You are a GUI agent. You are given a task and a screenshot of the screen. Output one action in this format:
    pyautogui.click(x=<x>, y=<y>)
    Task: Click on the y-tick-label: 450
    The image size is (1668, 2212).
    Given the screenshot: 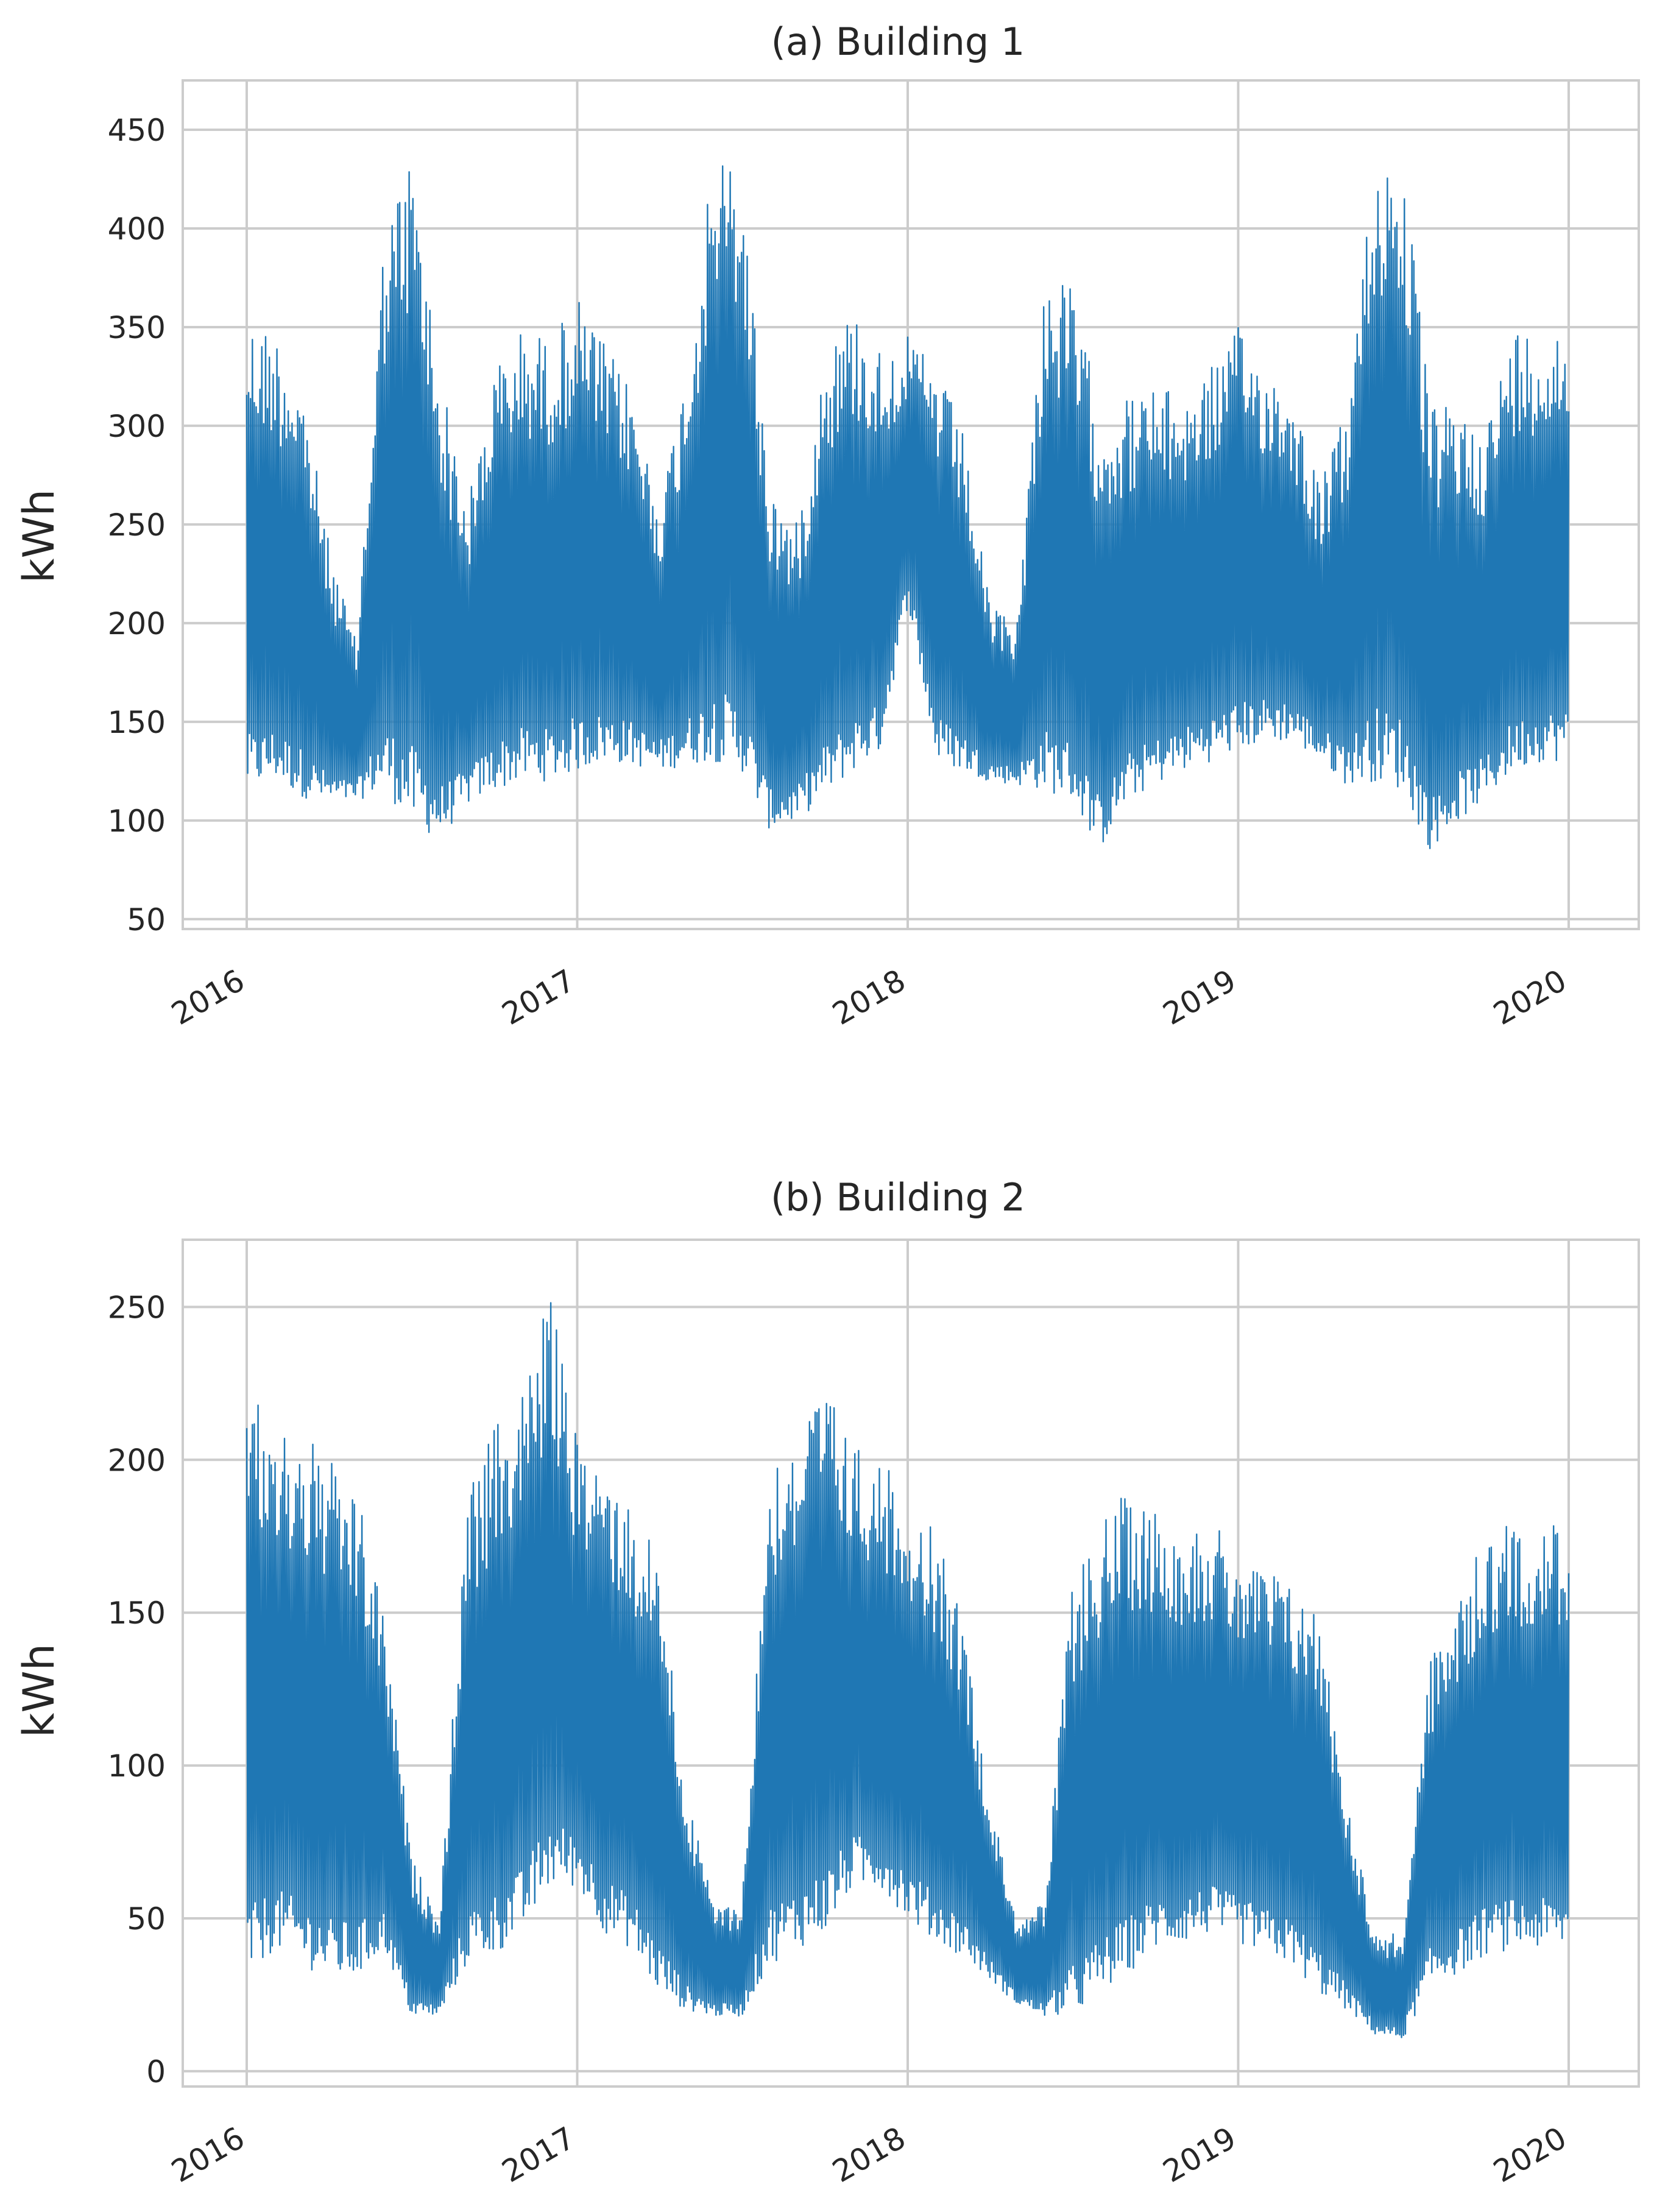 What is the action you would take?
    pyautogui.click(x=137, y=130)
    